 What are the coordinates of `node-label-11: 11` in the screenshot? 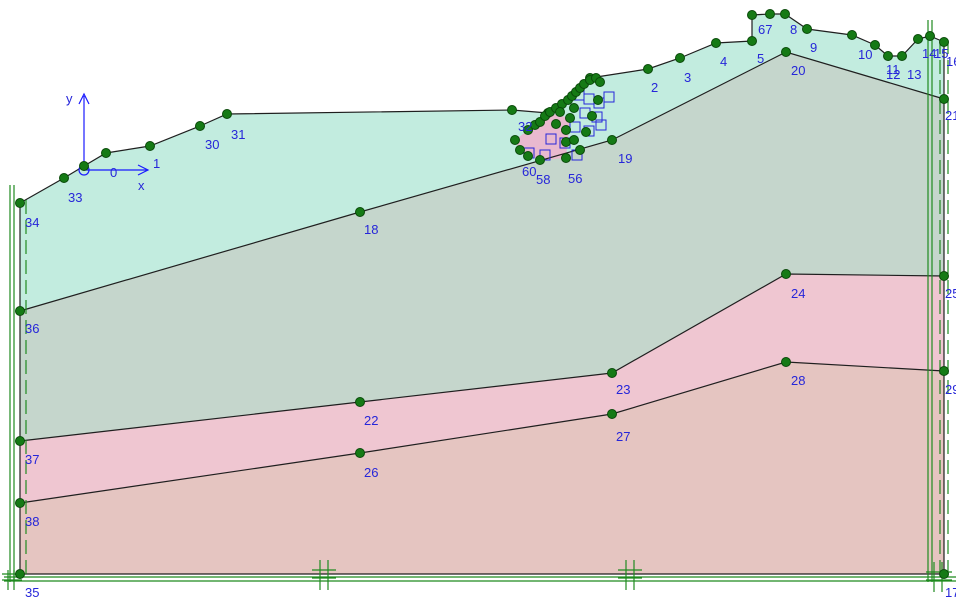 It's located at (893, 69).